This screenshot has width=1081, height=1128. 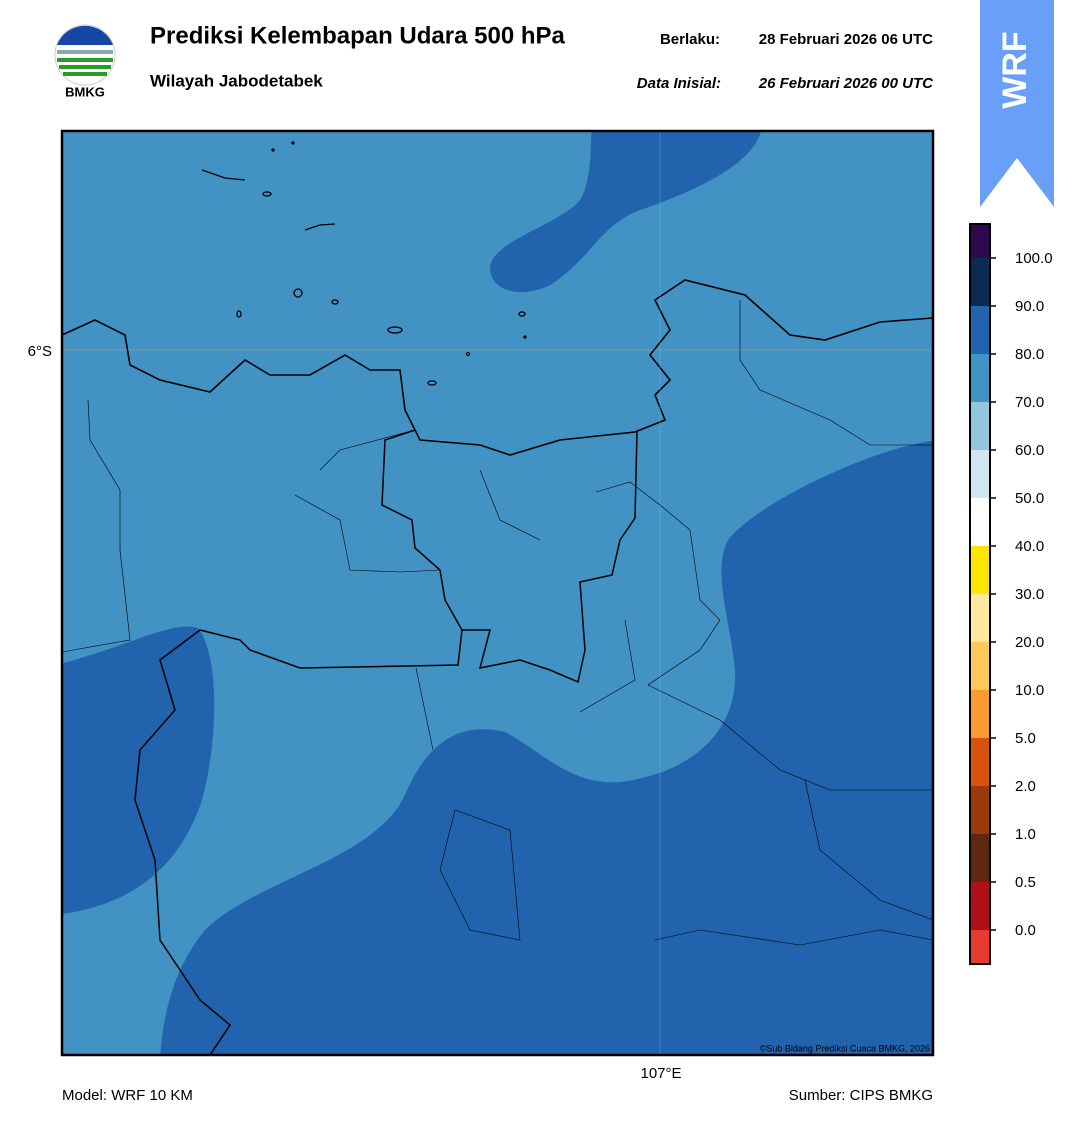 What do you see at coordinates (660, 1073) in the screenshot?
I see `lon-label: 107°E` at bounding box center [660, 1073].